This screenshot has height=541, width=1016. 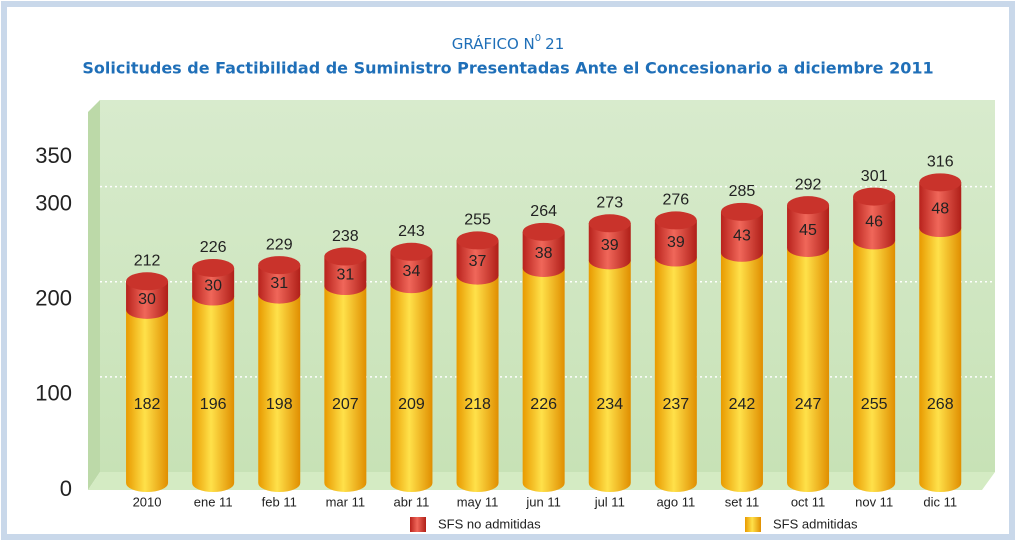 I want to click on total-label: 238, so click(x=345, y=236).